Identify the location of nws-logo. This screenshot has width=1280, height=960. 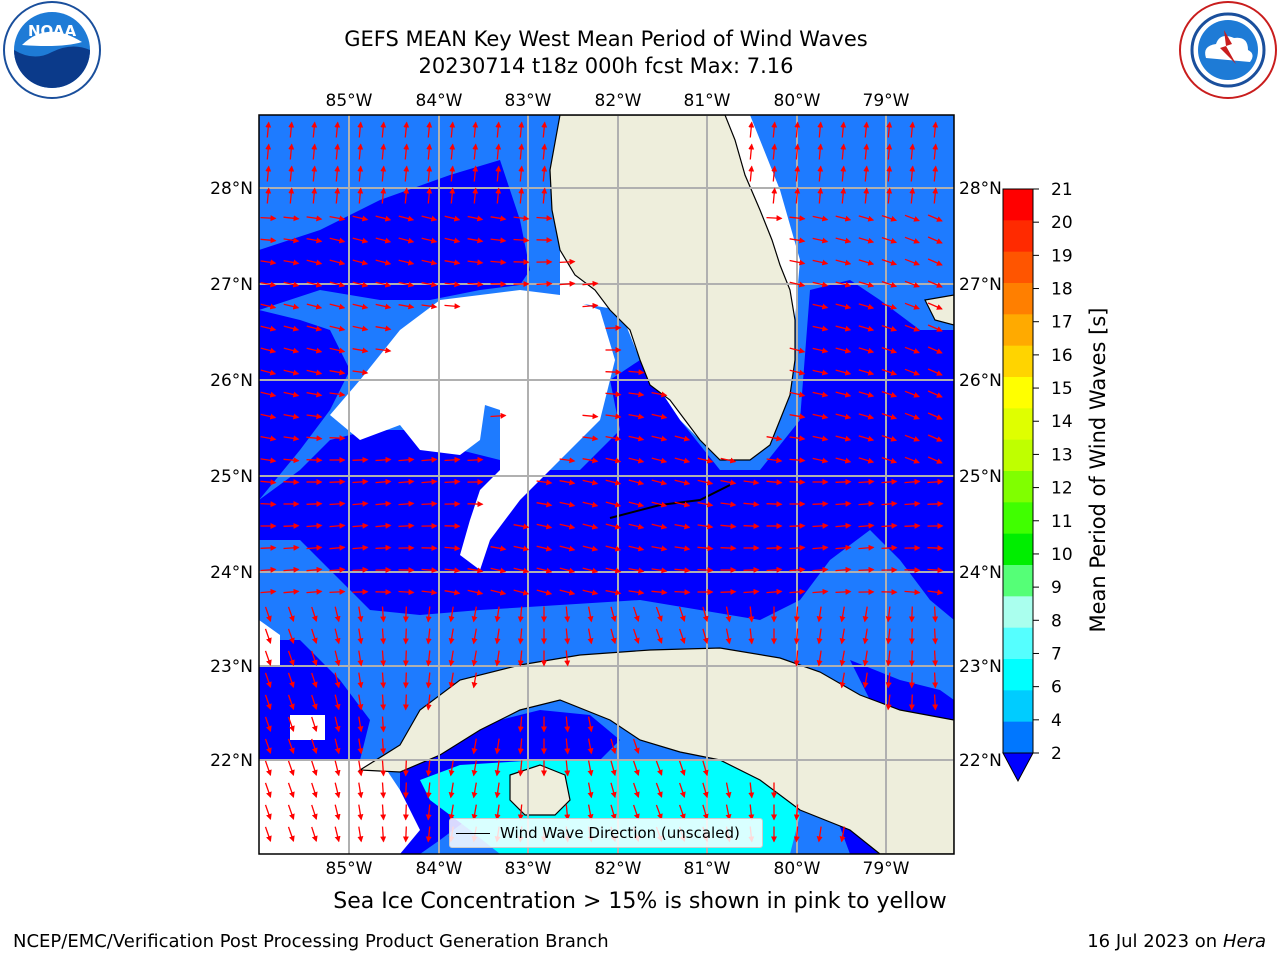
(1228, 50).